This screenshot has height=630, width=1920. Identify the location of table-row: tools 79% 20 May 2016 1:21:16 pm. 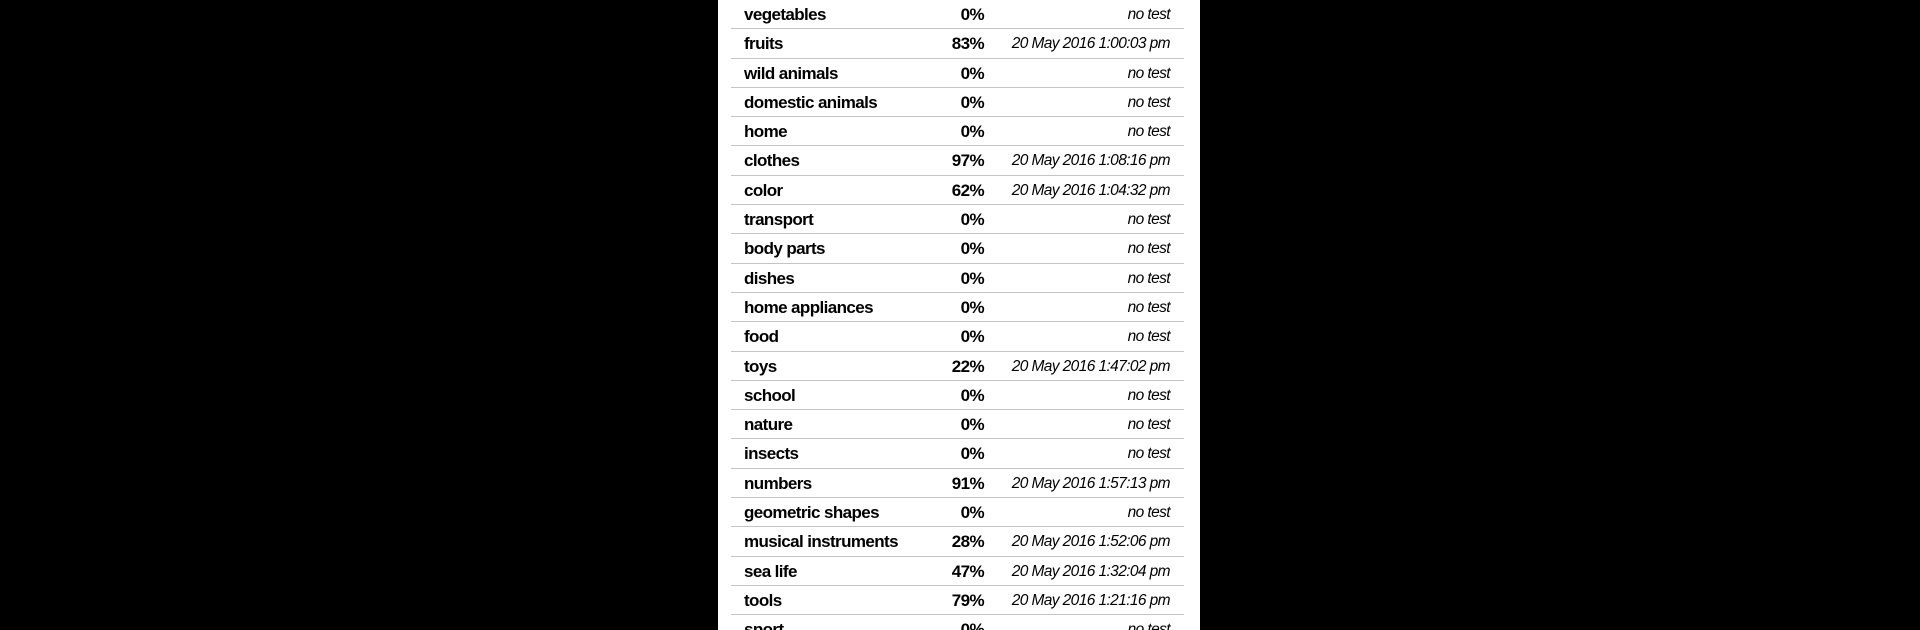
(957, 601).